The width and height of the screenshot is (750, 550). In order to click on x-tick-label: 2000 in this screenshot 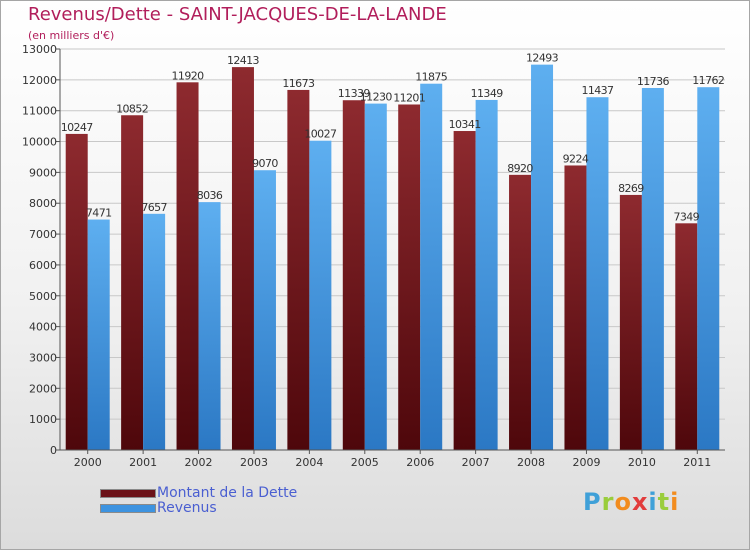, I will do `click(88, 462)`.